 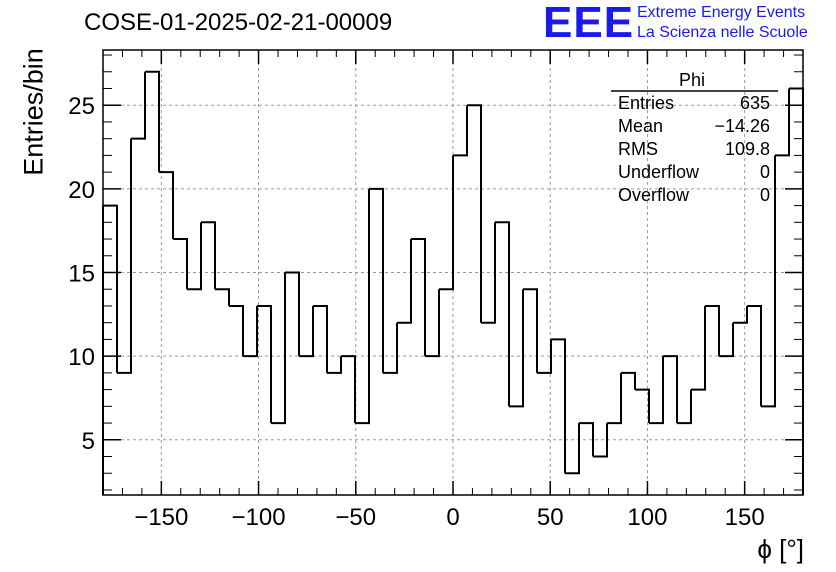 What do you see at coordinates (161, 517) in the screenshot?
I see `x-tick-label: −150` at bounding box center [161, 517].